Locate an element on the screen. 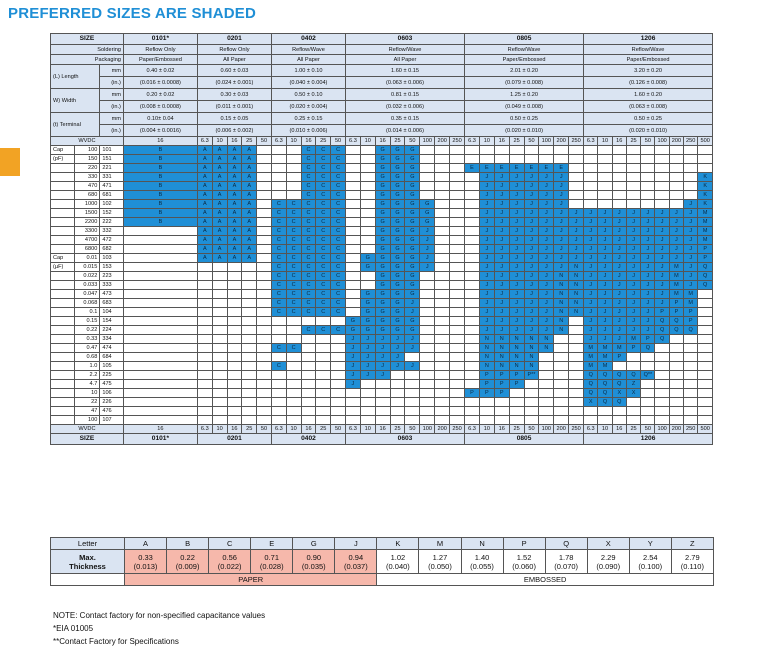  wvdc-cell: 16 is located at coordinates (234, 429).